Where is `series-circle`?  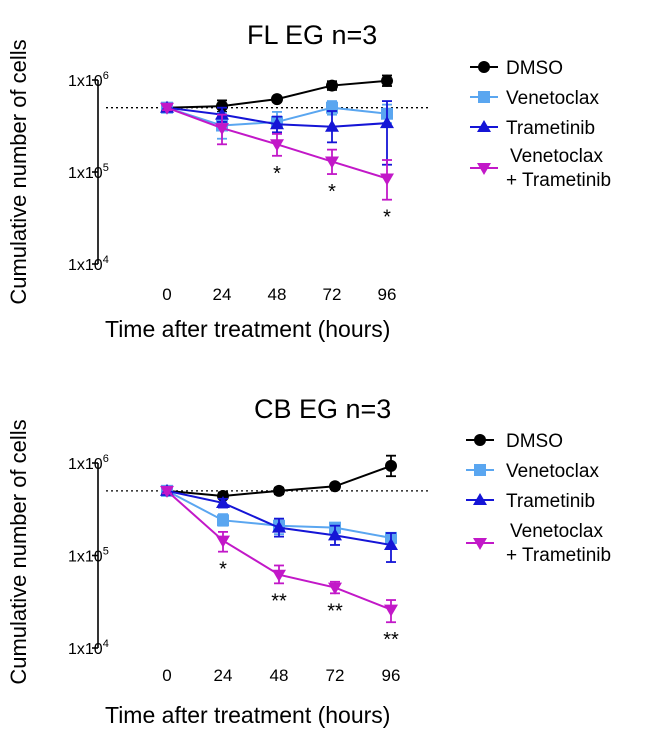
series-circle is located at coordinates (279, 478).